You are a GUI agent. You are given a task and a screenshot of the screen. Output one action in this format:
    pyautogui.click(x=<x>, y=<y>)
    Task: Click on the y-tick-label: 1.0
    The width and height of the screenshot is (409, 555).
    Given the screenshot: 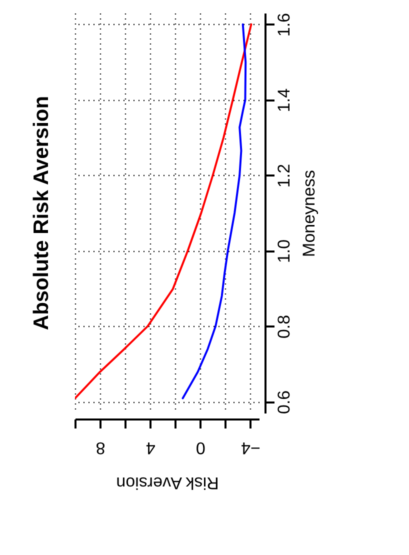 What is the action you would take?
    pyautogui.click(x=284, y=251)
    